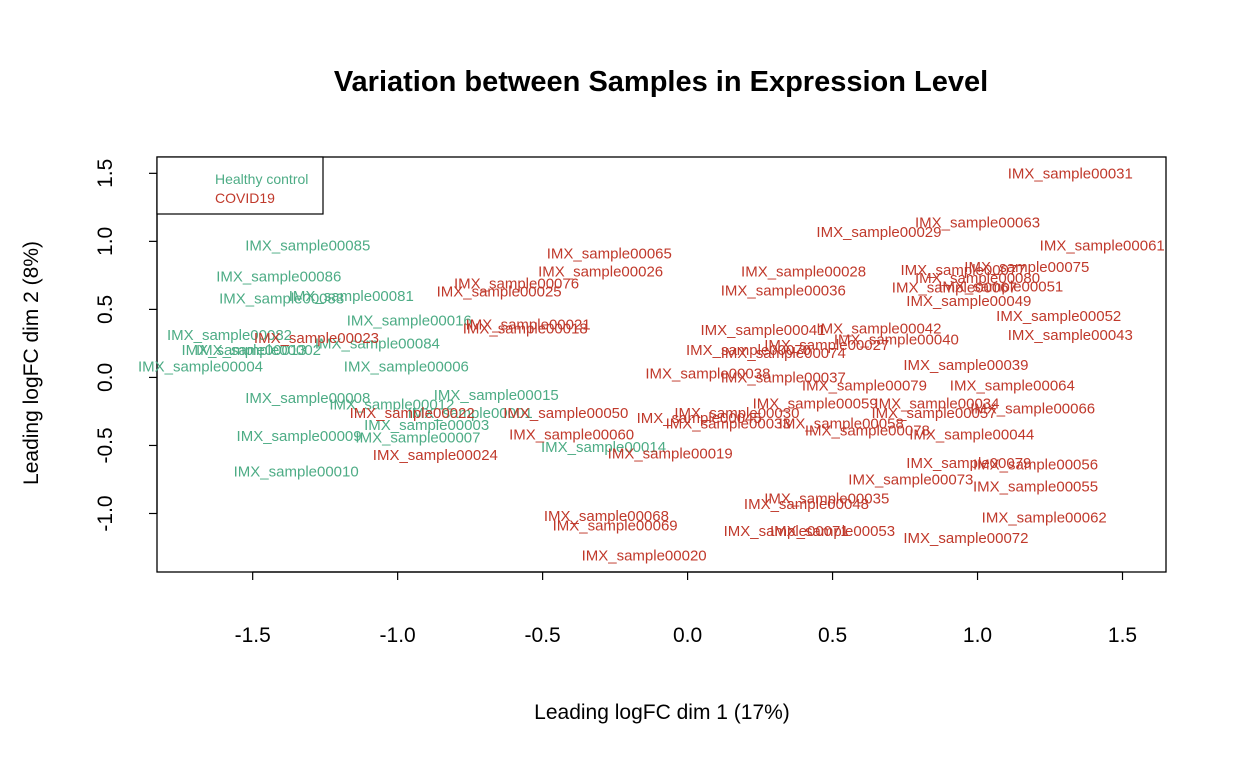 This screenshot has width=1248, height=768. What do you see at coordinates (1000, 286) in the screenshot?
I see `sample-point-label: IMX_sample00051` at bounding box center [1000, 286].